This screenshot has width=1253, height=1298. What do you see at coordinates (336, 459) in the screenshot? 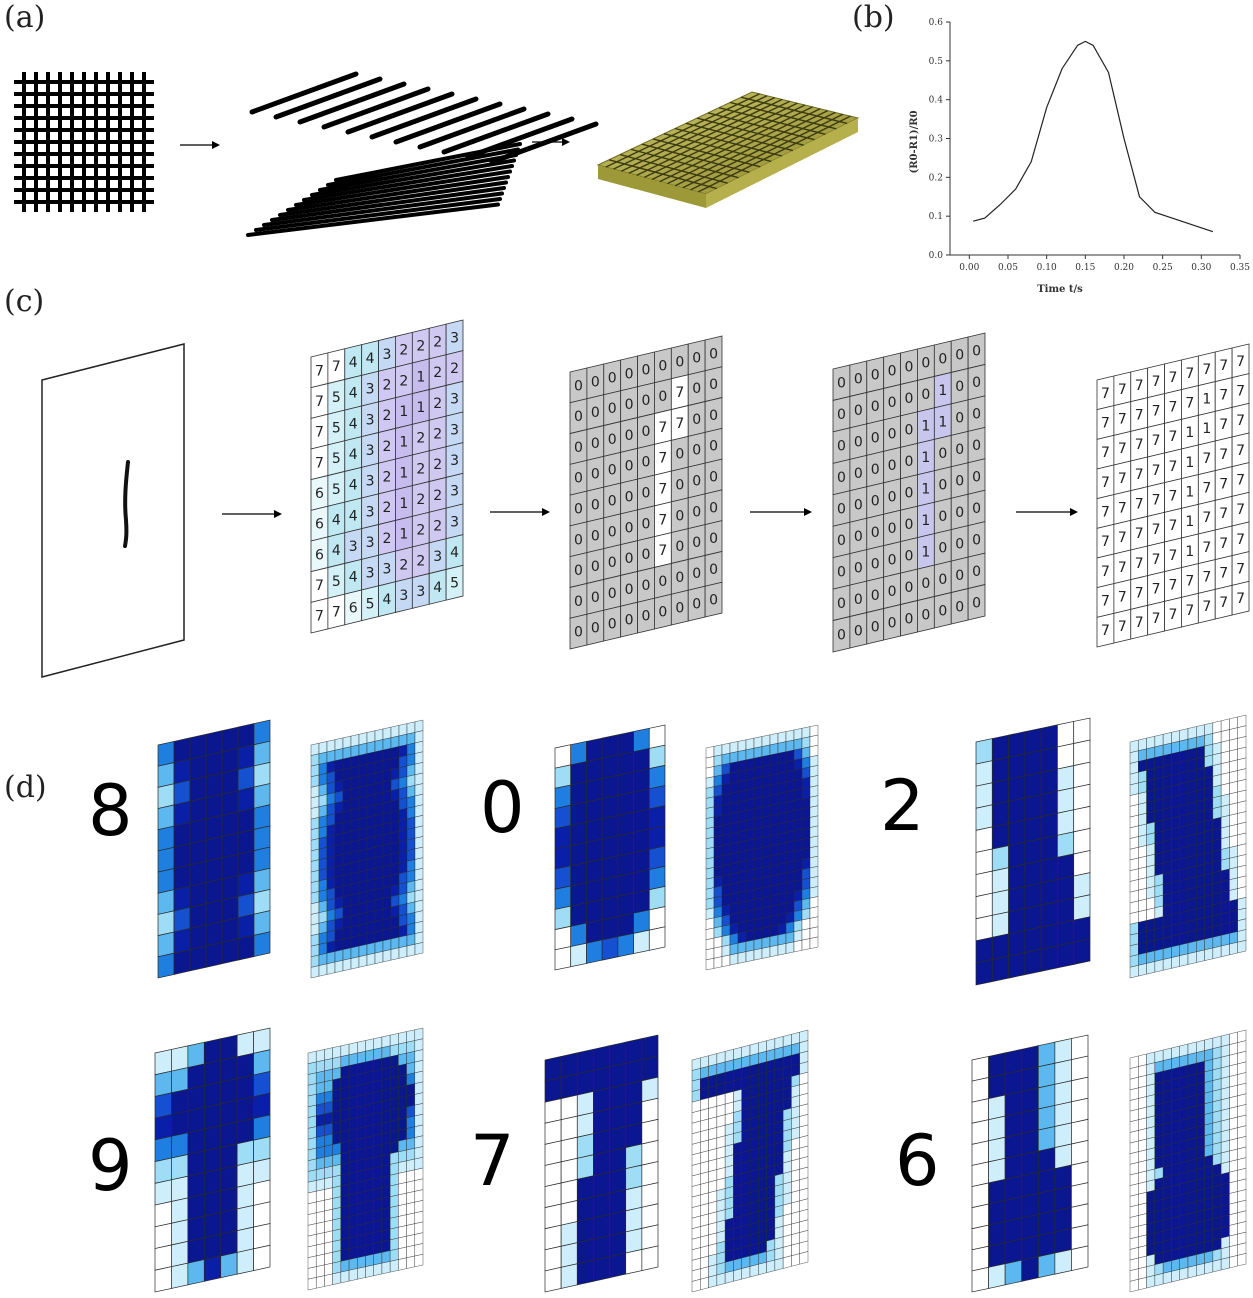
I see `grid-cell-value: 5` at bounding box center [336, 459].